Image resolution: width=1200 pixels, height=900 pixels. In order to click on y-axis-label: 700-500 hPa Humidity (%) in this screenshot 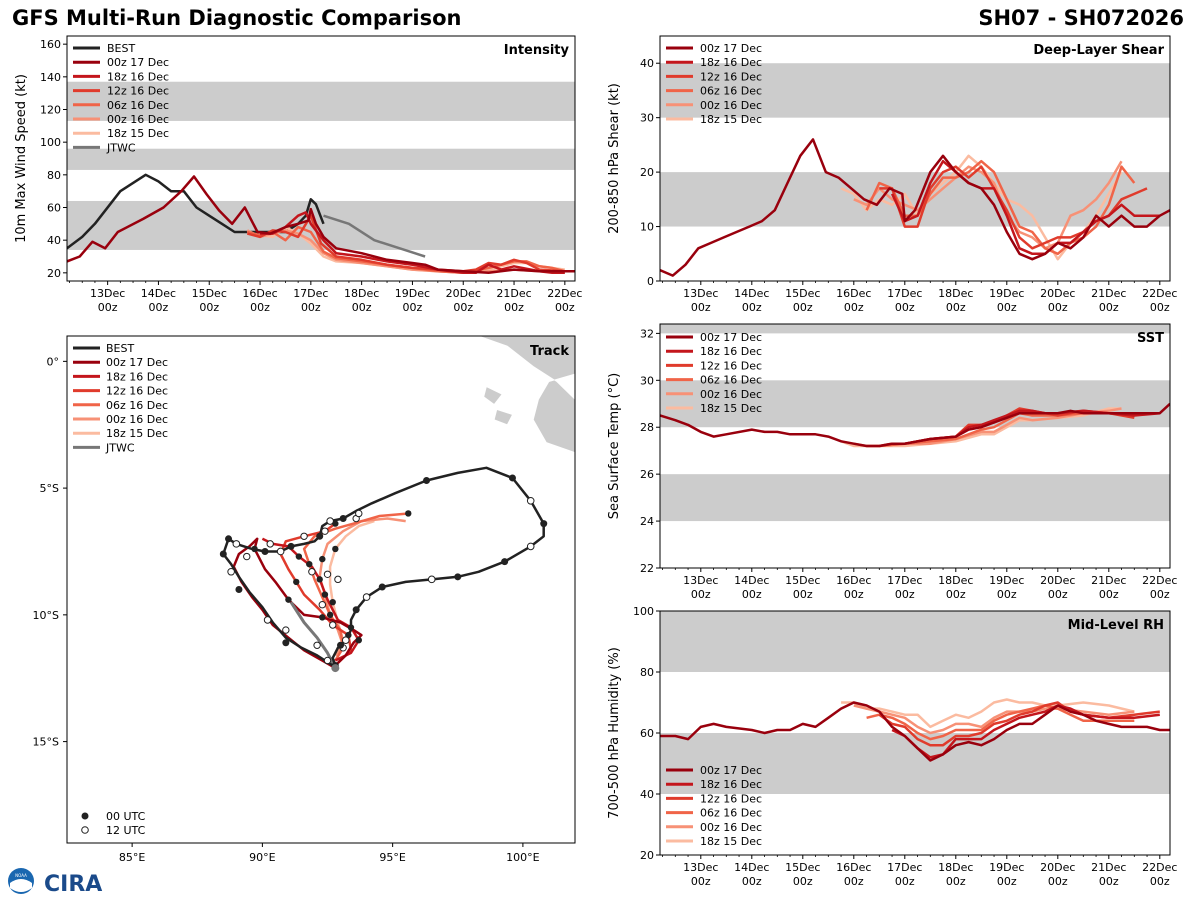, I will do `click(614, 733)`.